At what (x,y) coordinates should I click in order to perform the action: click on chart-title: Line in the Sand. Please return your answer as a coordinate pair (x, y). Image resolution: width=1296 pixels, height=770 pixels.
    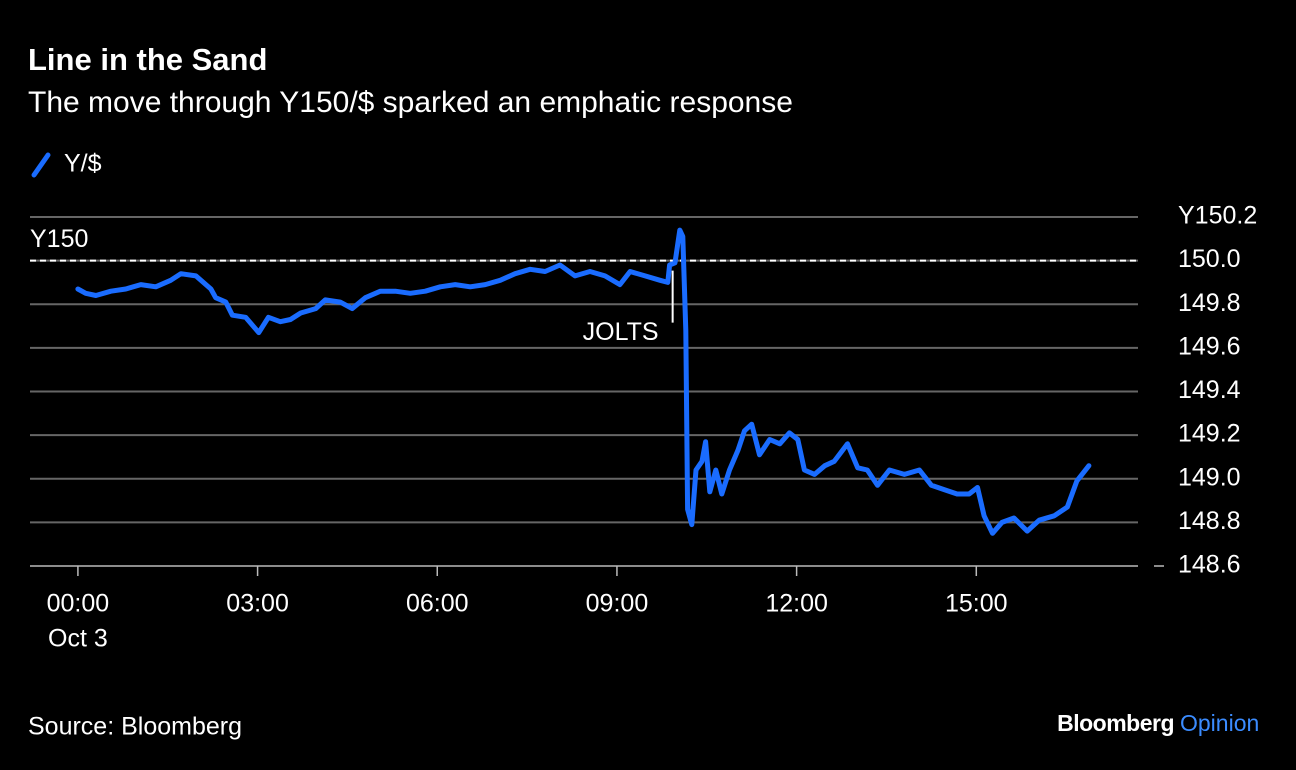
    Looking at the image, I should click on (147, 59).